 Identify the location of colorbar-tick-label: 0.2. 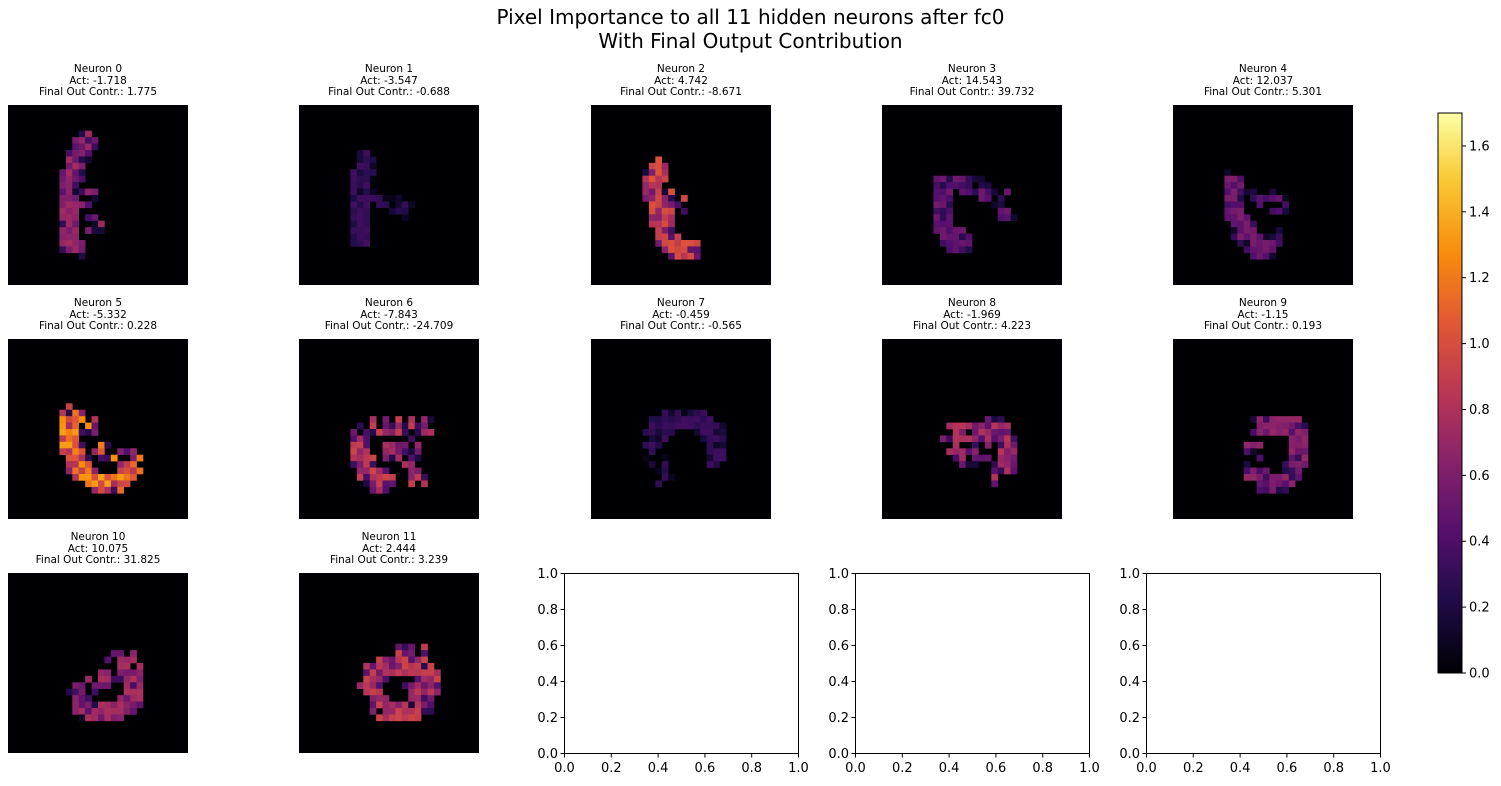
(1479, 608).